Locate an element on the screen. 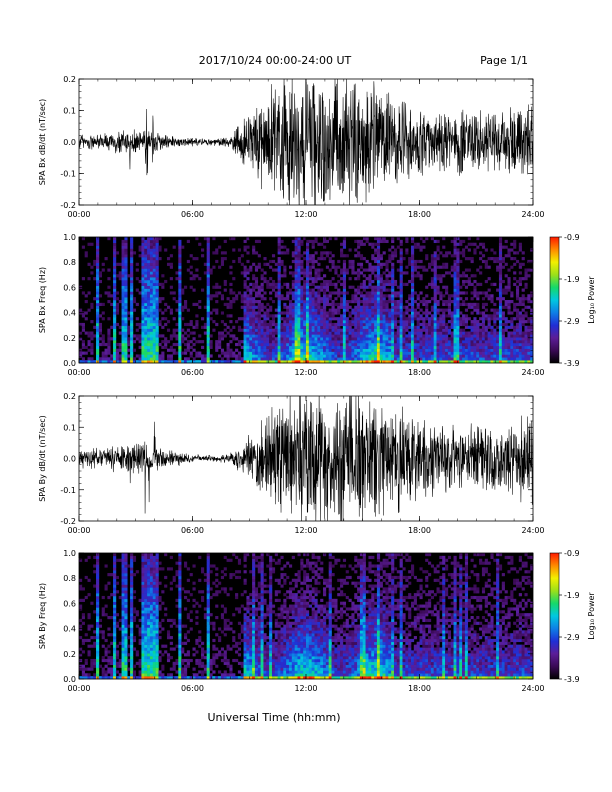 The image size is (612, 792). y-axis-label: SPA By dB/dt (nT/sec) is located at coordinates (42, 458).